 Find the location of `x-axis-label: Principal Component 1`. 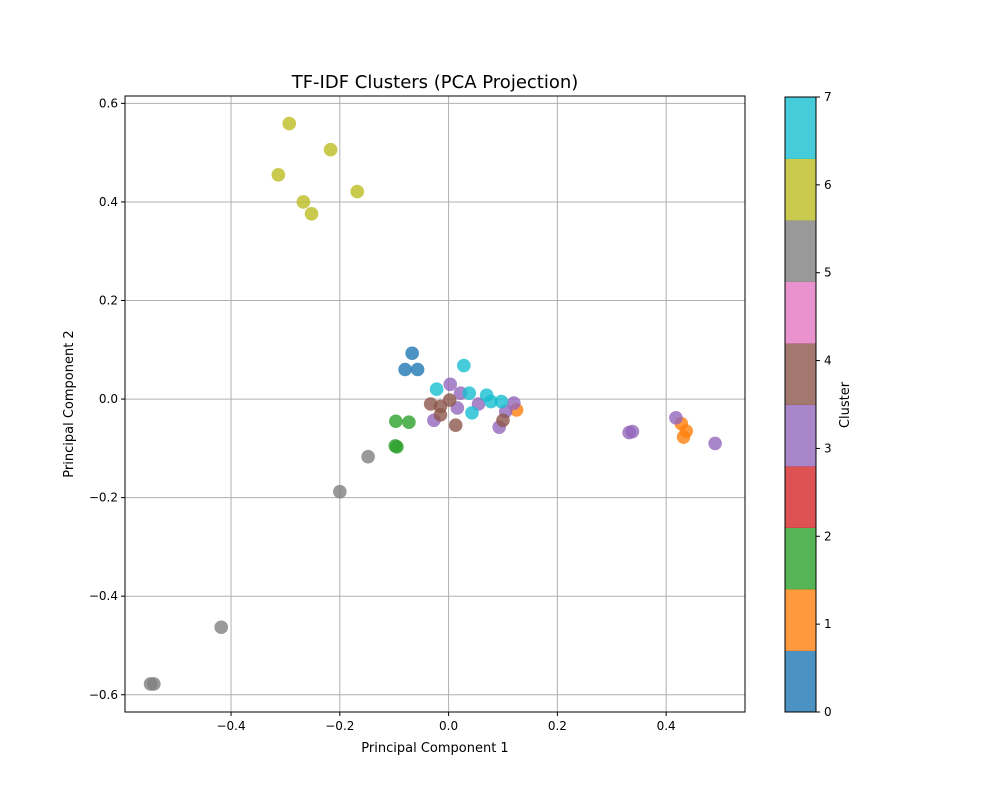

x-axis-label: Principal Component 1 is located at coordinates (434, 748).